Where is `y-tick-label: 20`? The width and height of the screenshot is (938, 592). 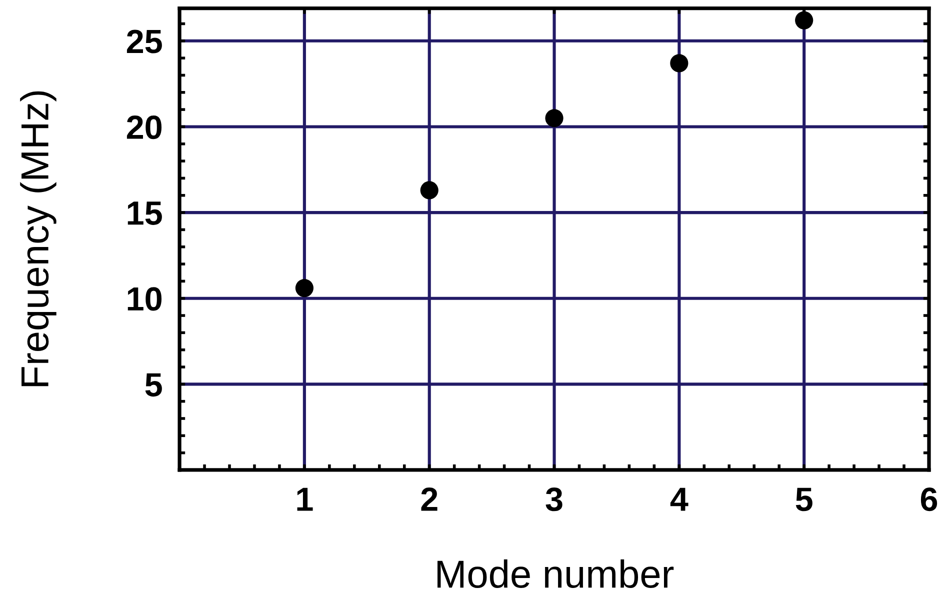
y-tick-label: 20 is located at coordinates (144, 128).